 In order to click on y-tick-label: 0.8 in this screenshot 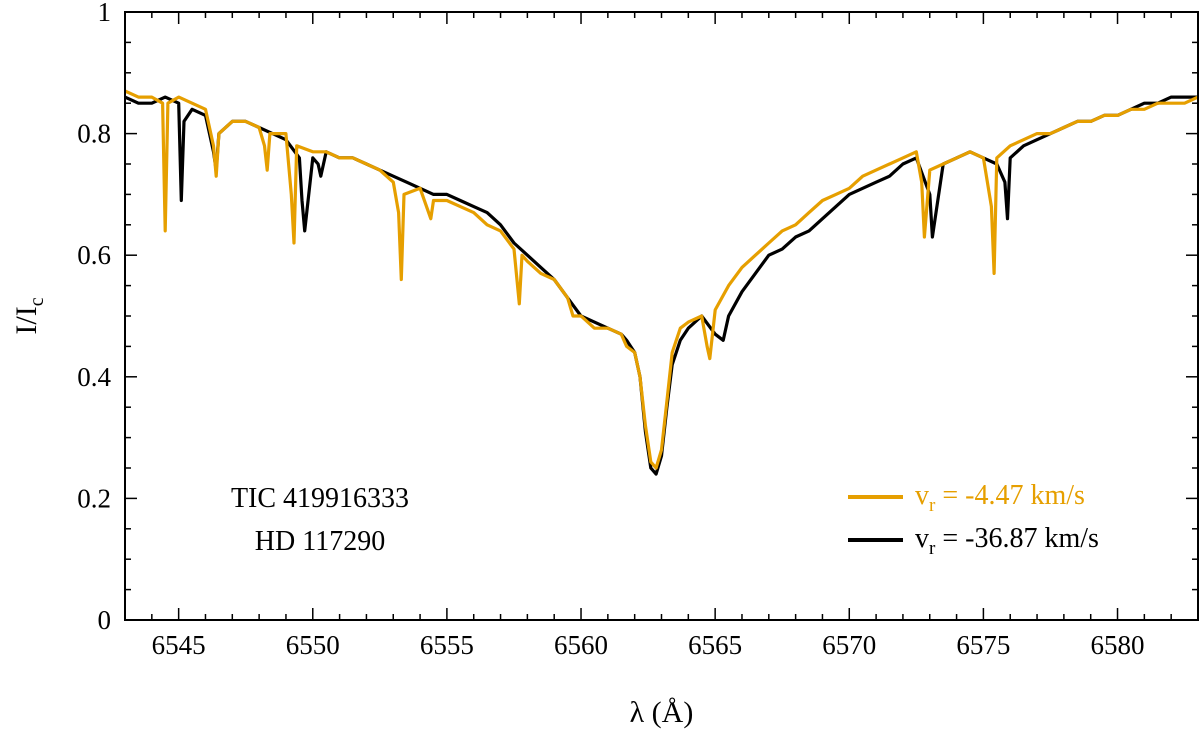, I will do `click(94, 134)`.